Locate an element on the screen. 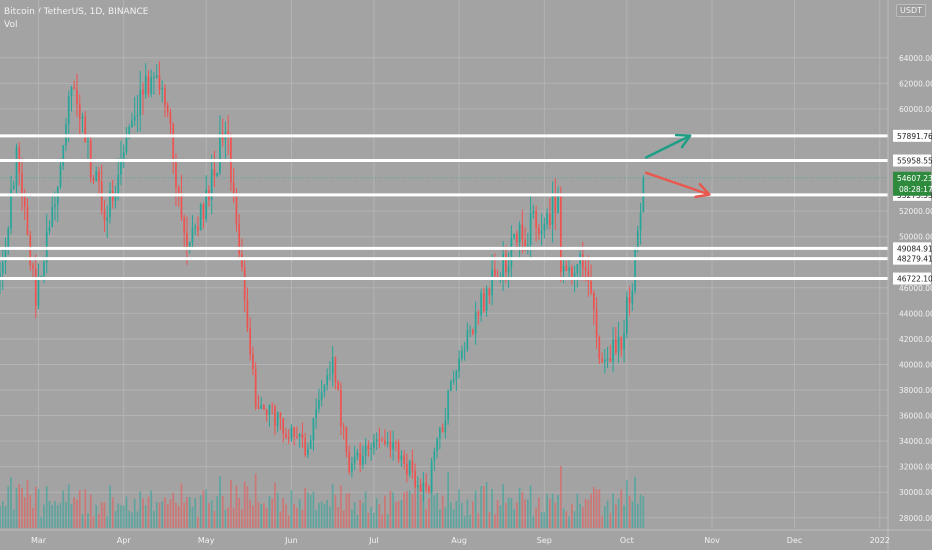 This screenshot has width=932, height=550. time-axis: Mar Apr May Jun Jul Aug Sep Oct Nov Dec 2022 is located at coordinates (466, 537).